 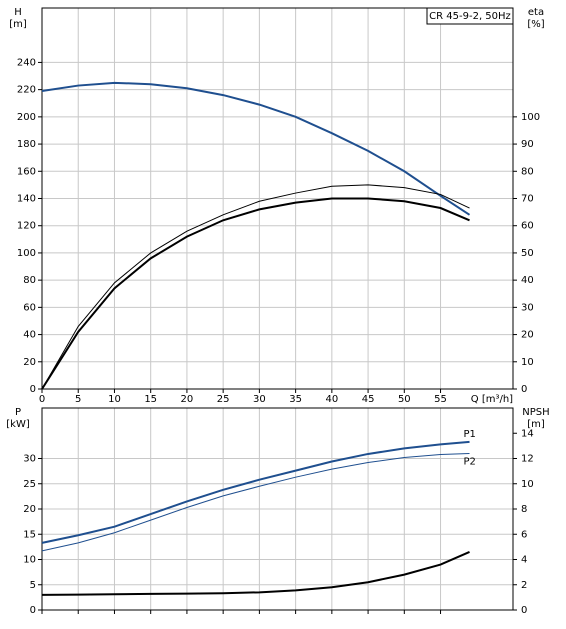 What do you see at coordinates (440, 399) in the screenshot?
I see `x-tick-label: 55` at bounding box center [440, 399].